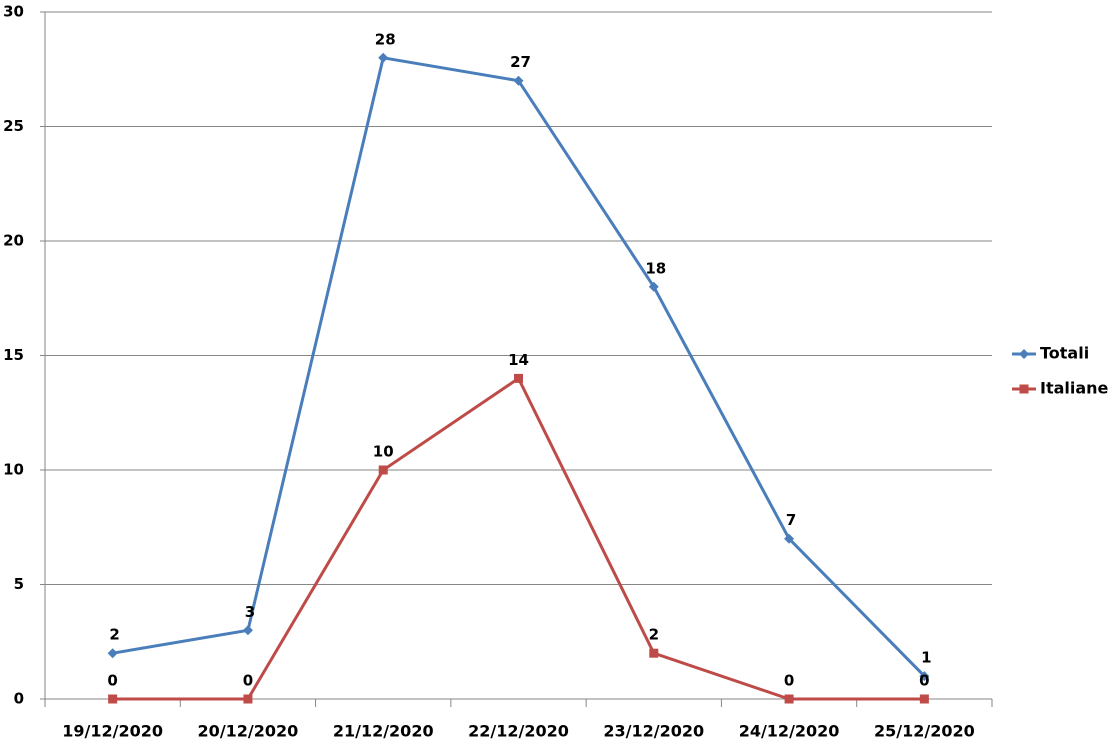 This screenshot has width=1117, height=747. What do you see at coordinates (518, 731) in the screenshot?
I see `x-tick-label: 22/12/2020` at bounding box center [518, 731].